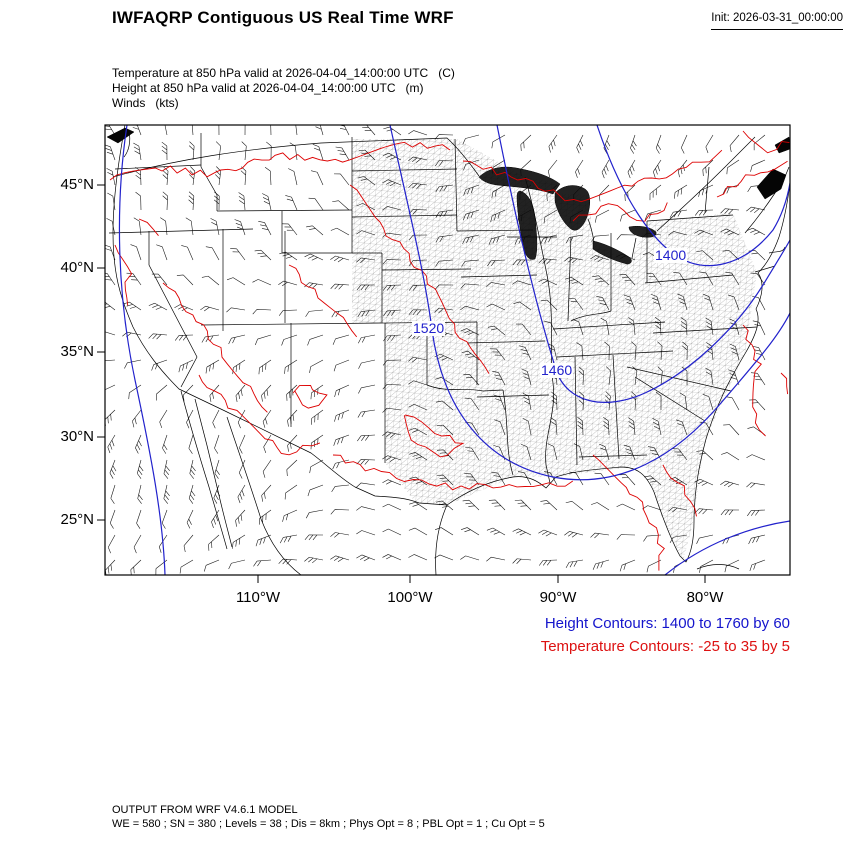  I want to click on lat-tick-label-35n: 35°N, so click(77, 351).